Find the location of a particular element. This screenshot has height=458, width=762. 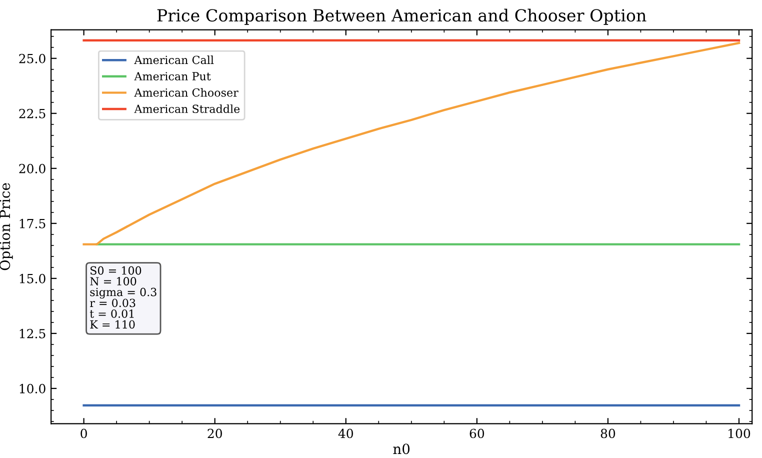

y-tick-label: 25.0 is located at coordinates (32, 59).